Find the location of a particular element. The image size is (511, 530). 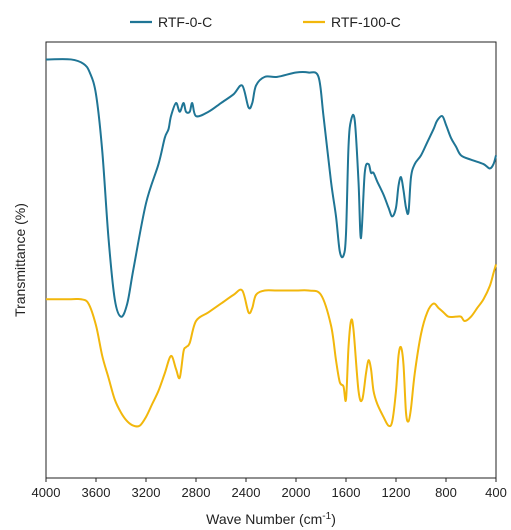

x-tick-label: 1200 is located at coordinates (396, 492).